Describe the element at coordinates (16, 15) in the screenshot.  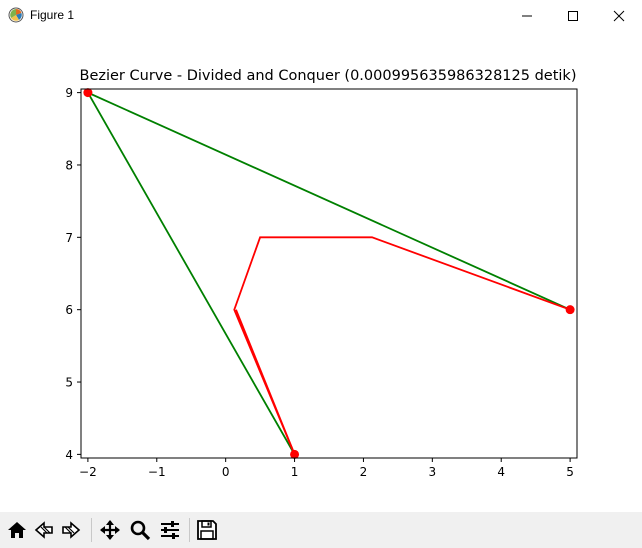
I see `matplotlib-app-icon` at that location.